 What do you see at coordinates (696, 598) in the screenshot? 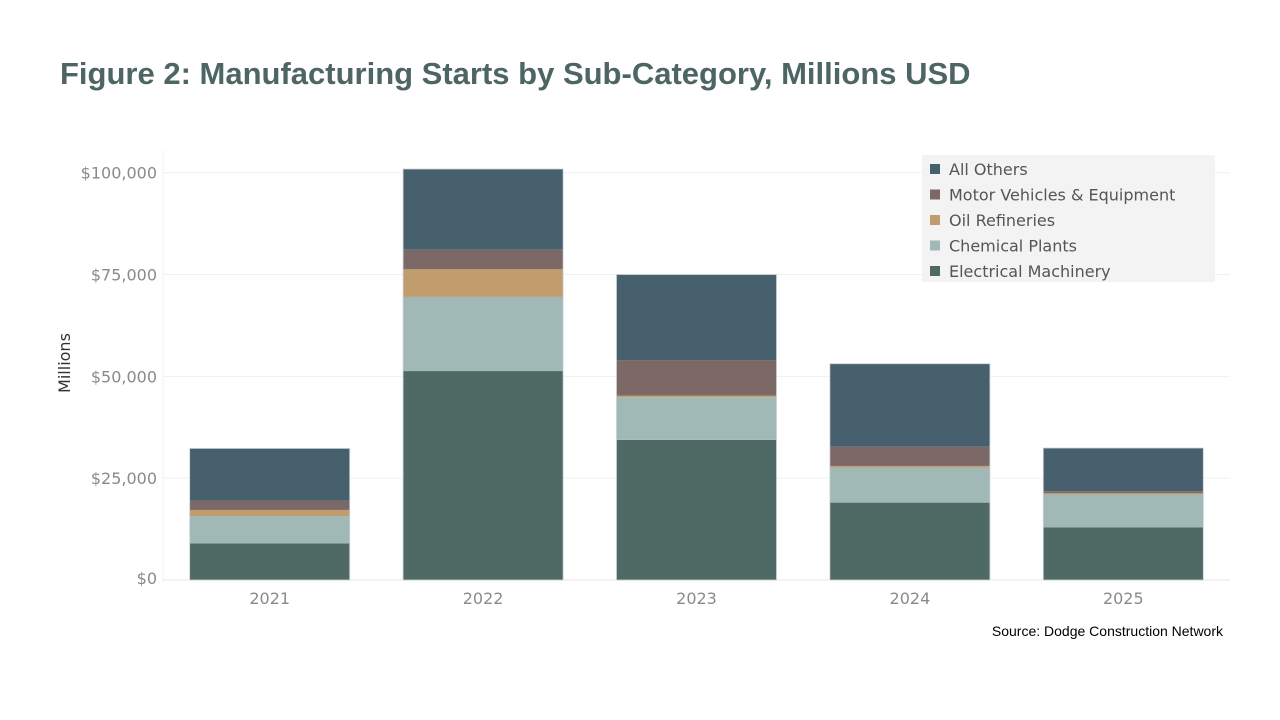
I see `x-tick-label: 2023` at bounding box center [696, 598].